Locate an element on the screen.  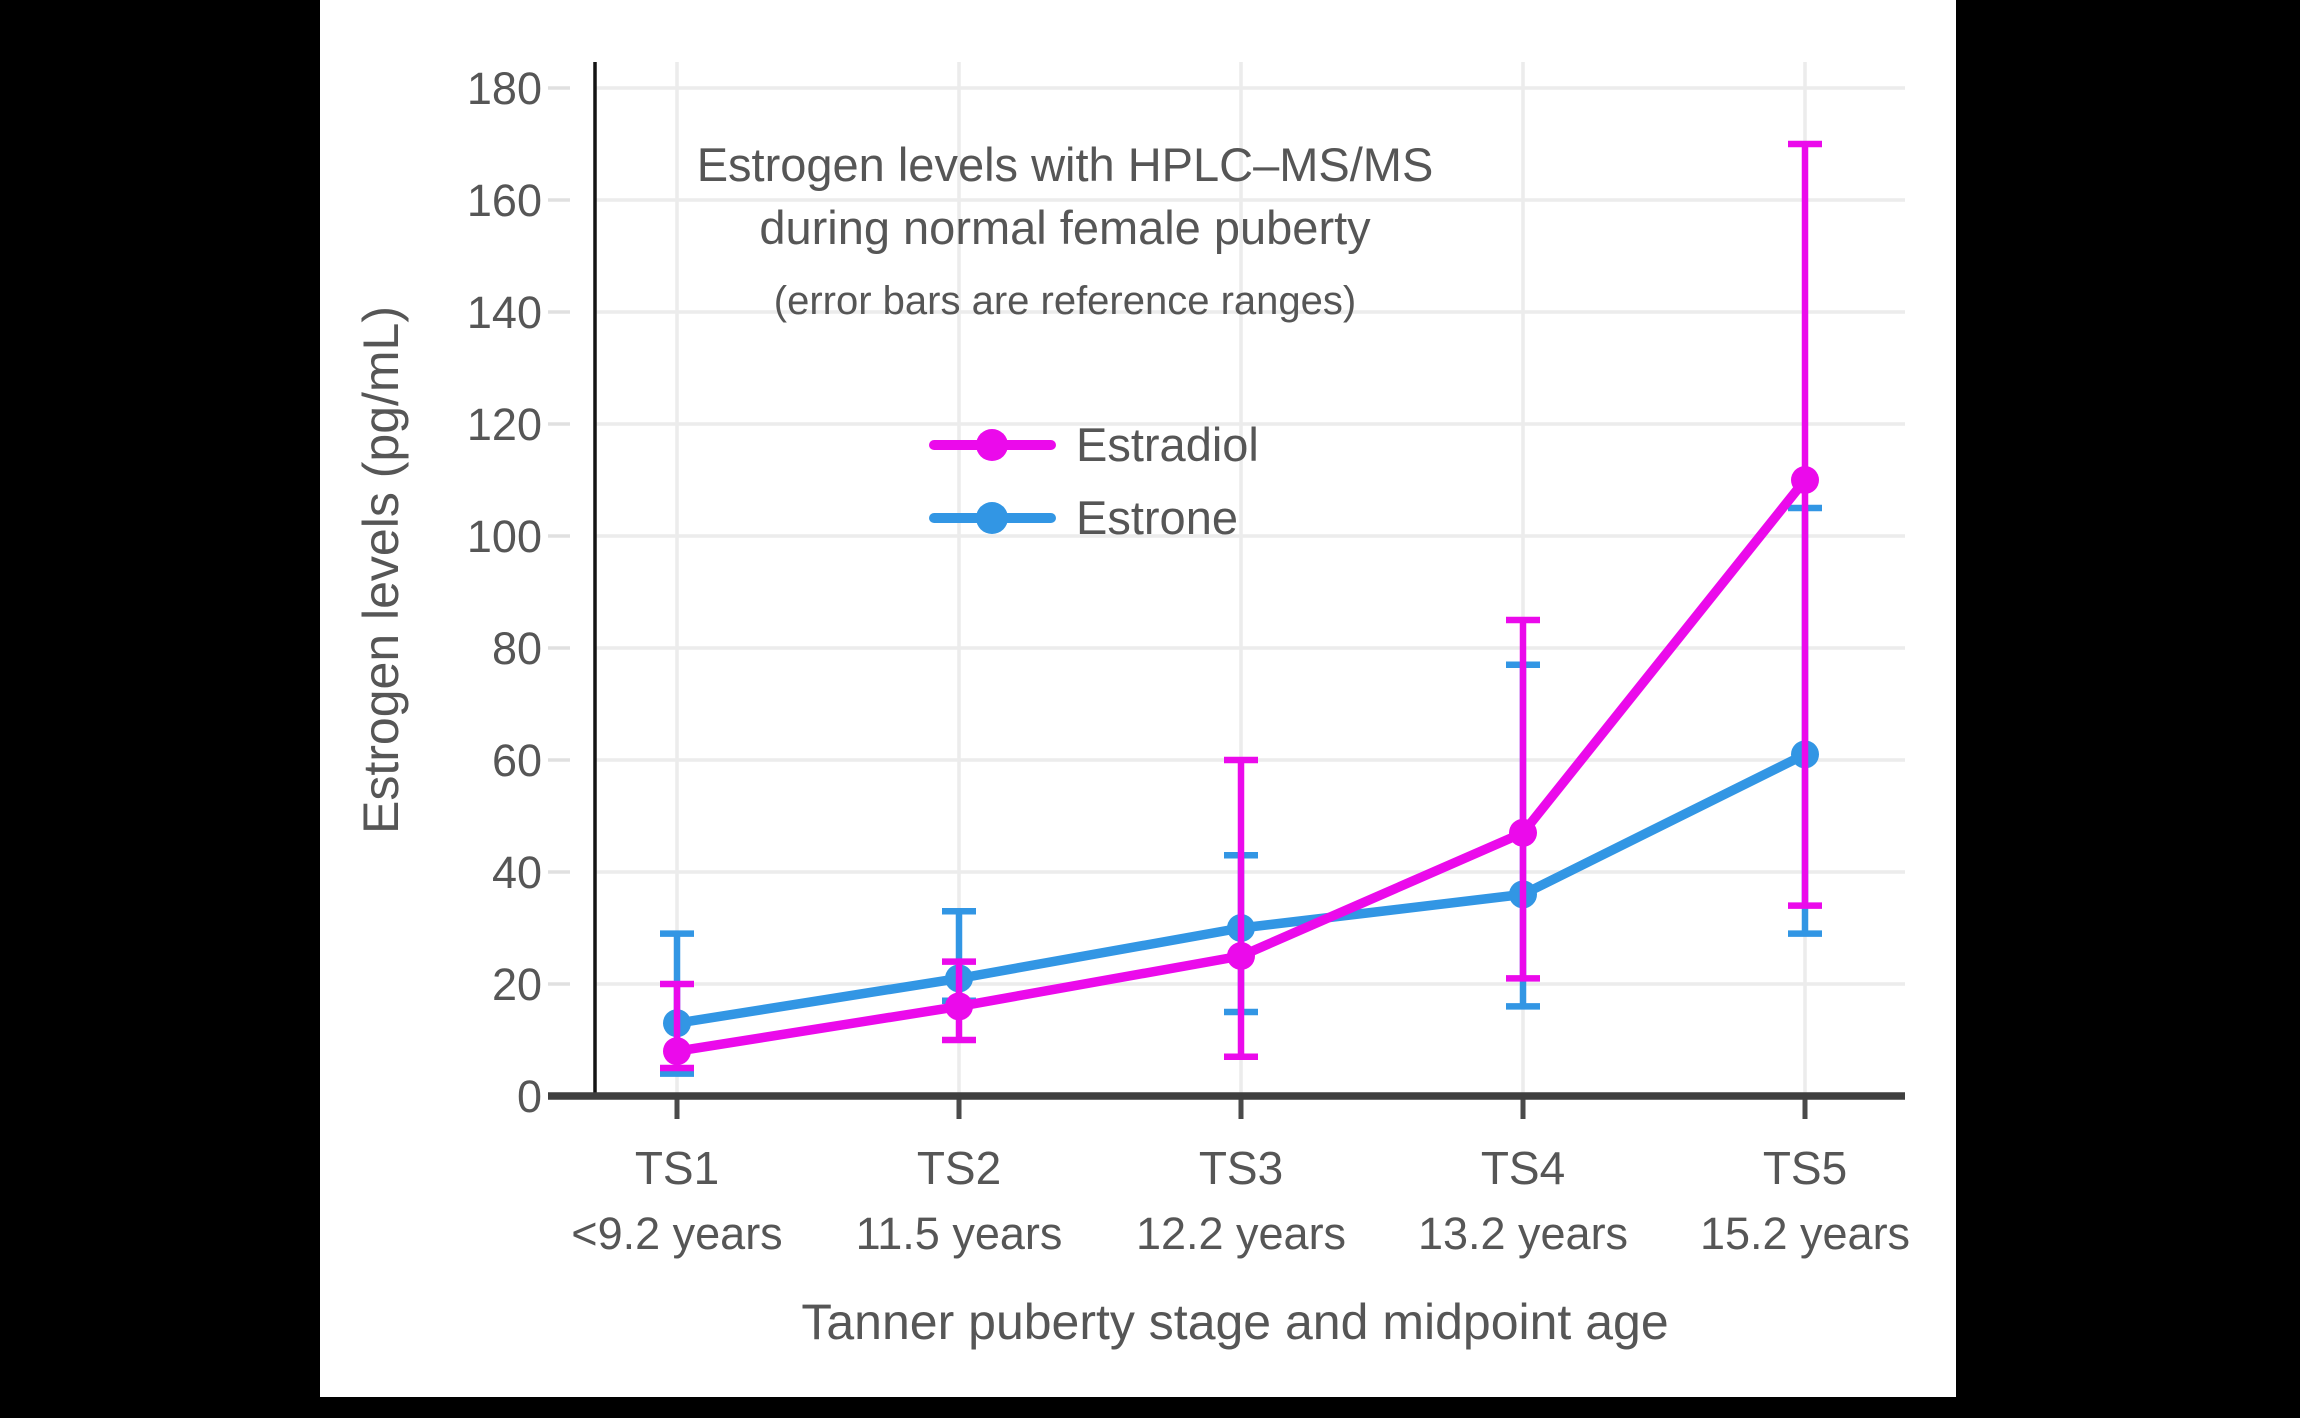
x-tick-label: TS1 is located at coordinates (677, 1168).